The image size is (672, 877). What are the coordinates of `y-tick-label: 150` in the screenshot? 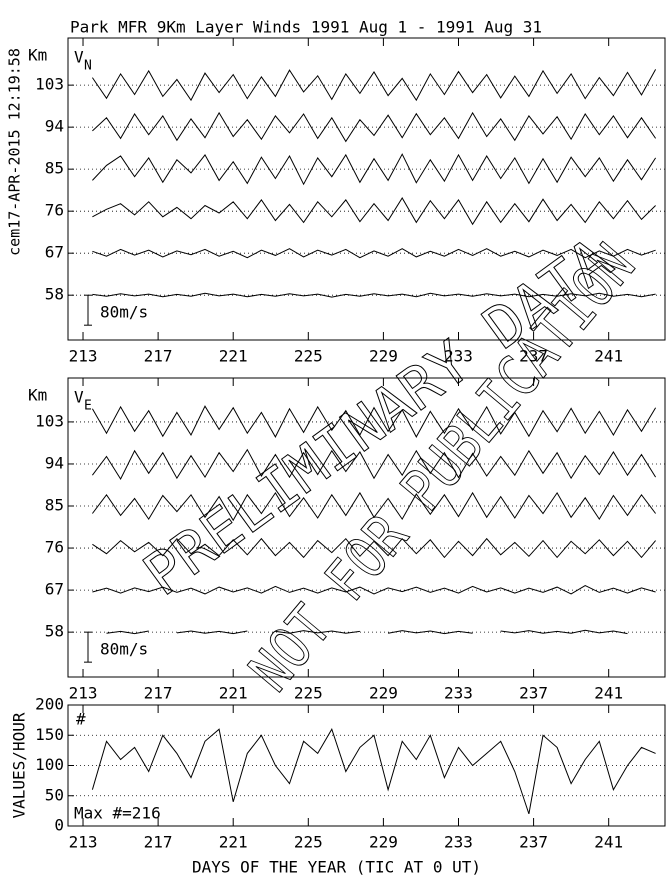 It's located at (49, 734).